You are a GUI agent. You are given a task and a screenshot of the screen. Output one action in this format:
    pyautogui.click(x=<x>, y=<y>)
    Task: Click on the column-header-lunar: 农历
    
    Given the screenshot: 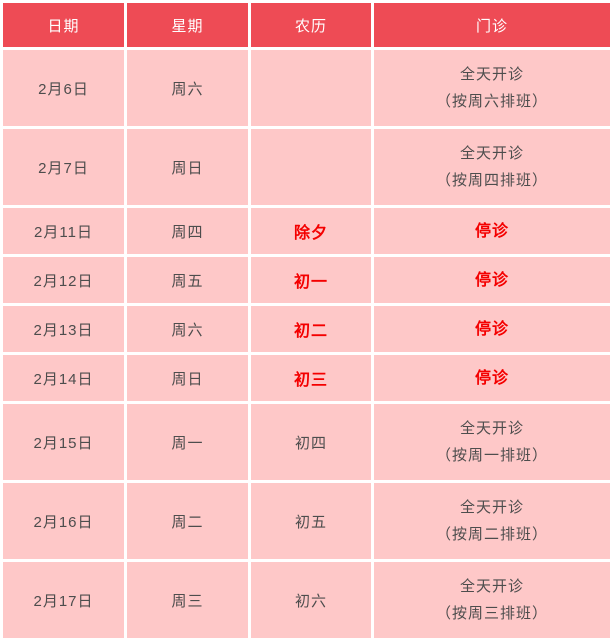 What is the action you would take?
    pyautogui.click(x=311, y=25)
    